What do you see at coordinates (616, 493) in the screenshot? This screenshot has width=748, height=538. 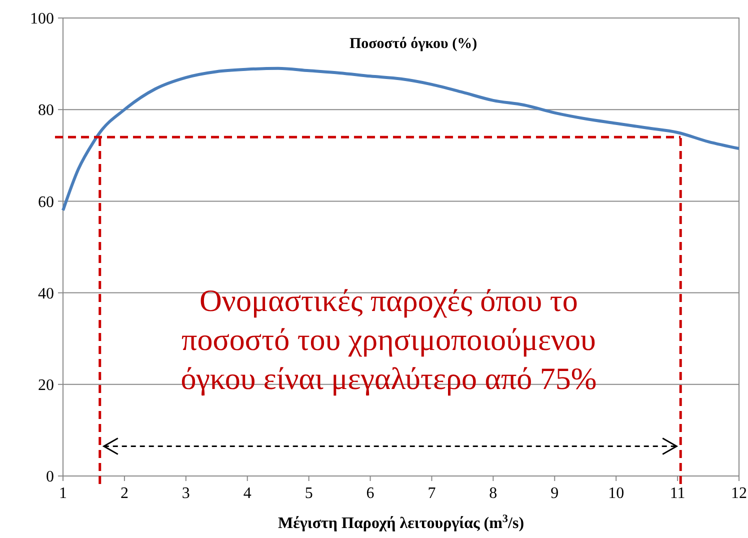 I see `x-tick-label: 10` at bounding box center [616, 493].